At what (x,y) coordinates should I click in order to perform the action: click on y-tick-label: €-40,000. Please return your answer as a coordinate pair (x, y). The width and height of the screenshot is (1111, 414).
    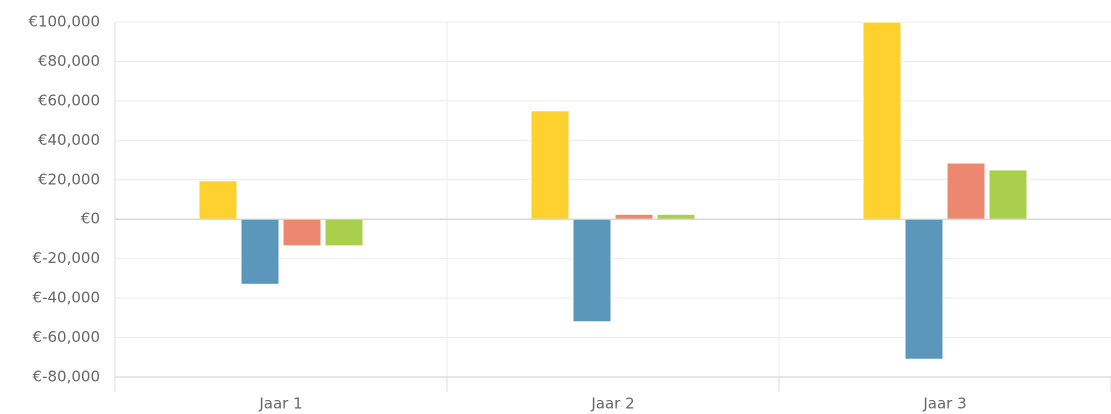
    Looking at the image, I should click on (66, 298).